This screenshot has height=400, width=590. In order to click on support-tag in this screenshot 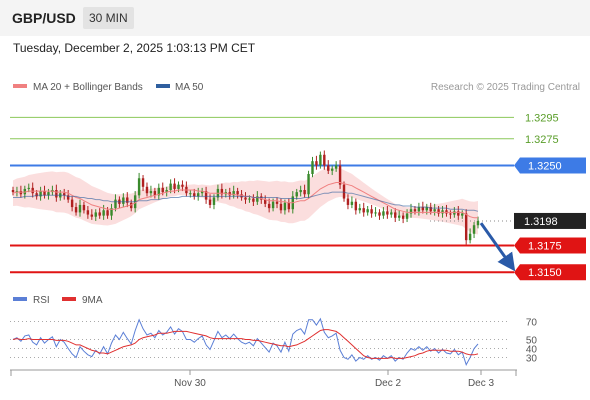, I will do `click(550, 245)`.